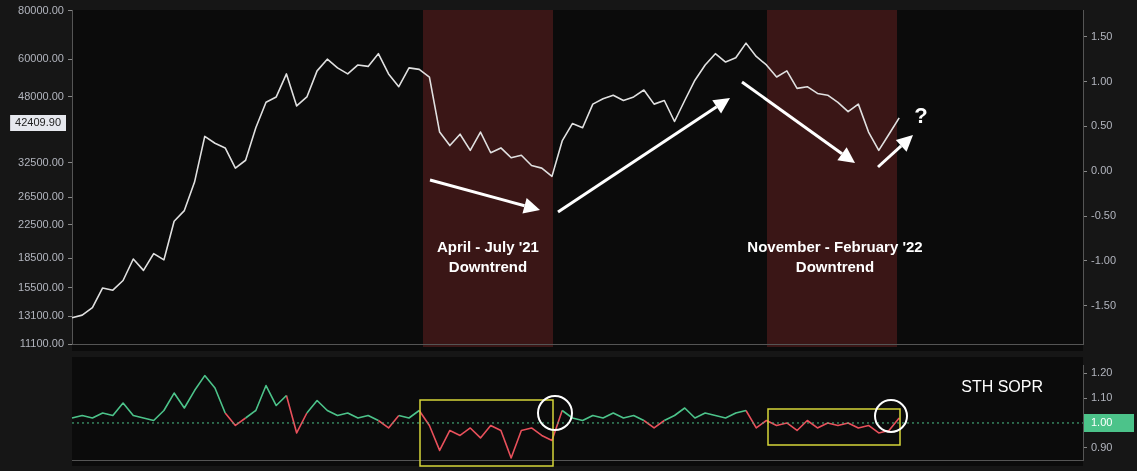 The width and height of the screenshot is (1137, 471). I want to click on y2-tick-label: 0.00, so click(1102, 170).